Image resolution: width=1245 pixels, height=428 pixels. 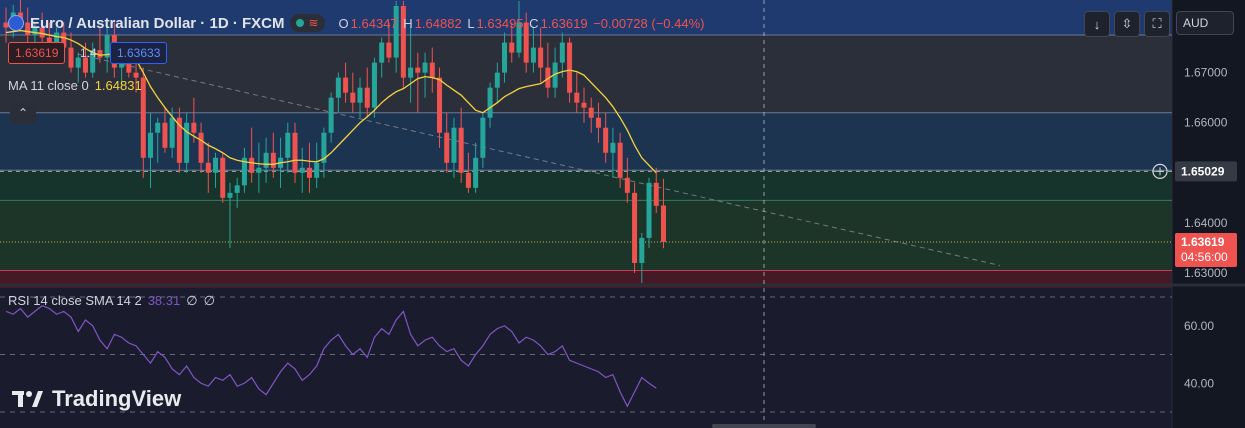 I want to click on ma-label: MA 11 close 0, so click(x=48, y=85).